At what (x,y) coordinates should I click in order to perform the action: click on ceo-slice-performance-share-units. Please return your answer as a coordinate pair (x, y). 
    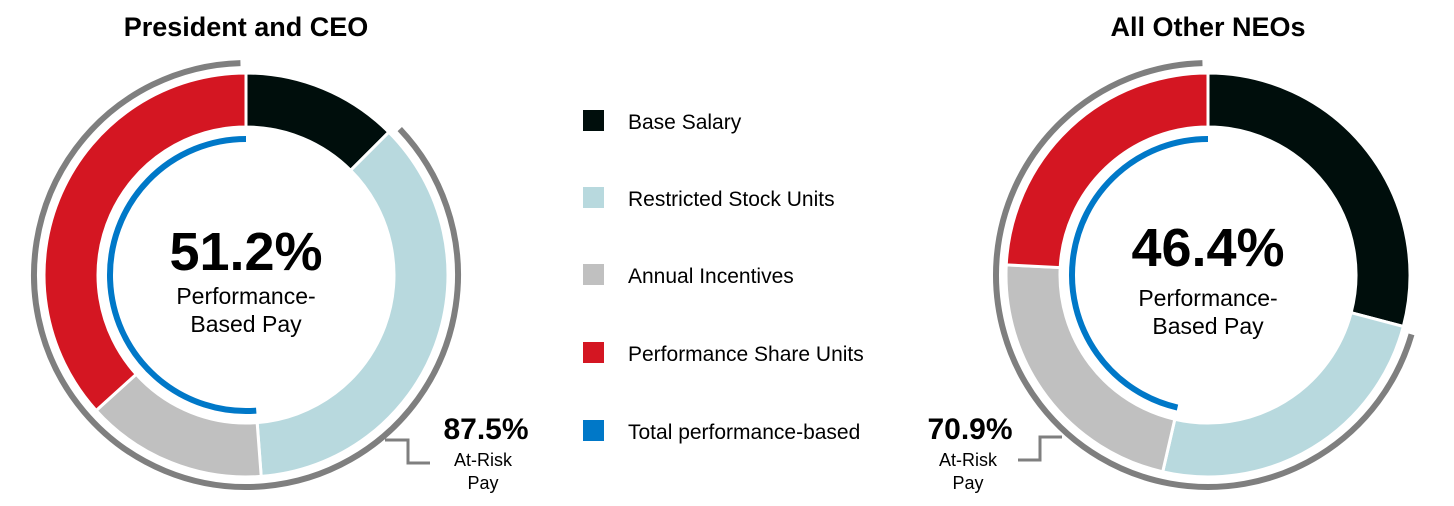
    Looking at the image, I should click on (145, 242).